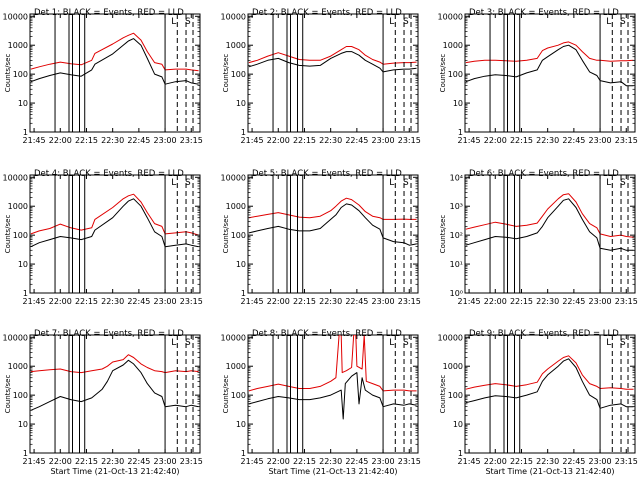 This screenshot has width=640, height=480. Describe the element at coordinates (109, 334) in the screenshot. I see `panel-title: Det 7: BLACK = Events, RED = LLD` at that location.